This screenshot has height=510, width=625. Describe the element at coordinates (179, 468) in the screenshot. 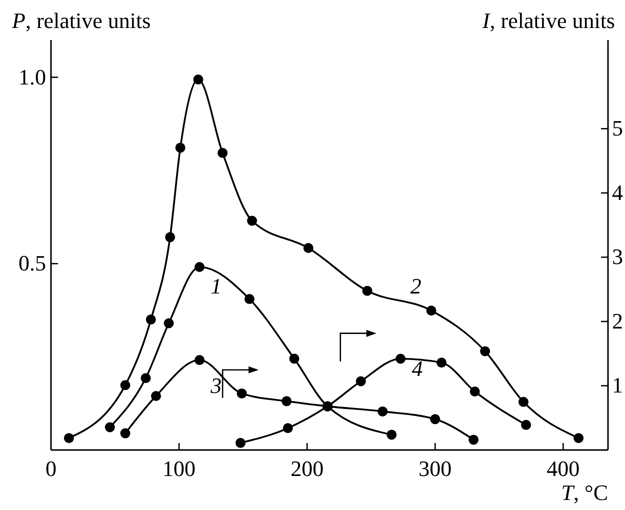

I see `x-tick-label: 100` at that location.